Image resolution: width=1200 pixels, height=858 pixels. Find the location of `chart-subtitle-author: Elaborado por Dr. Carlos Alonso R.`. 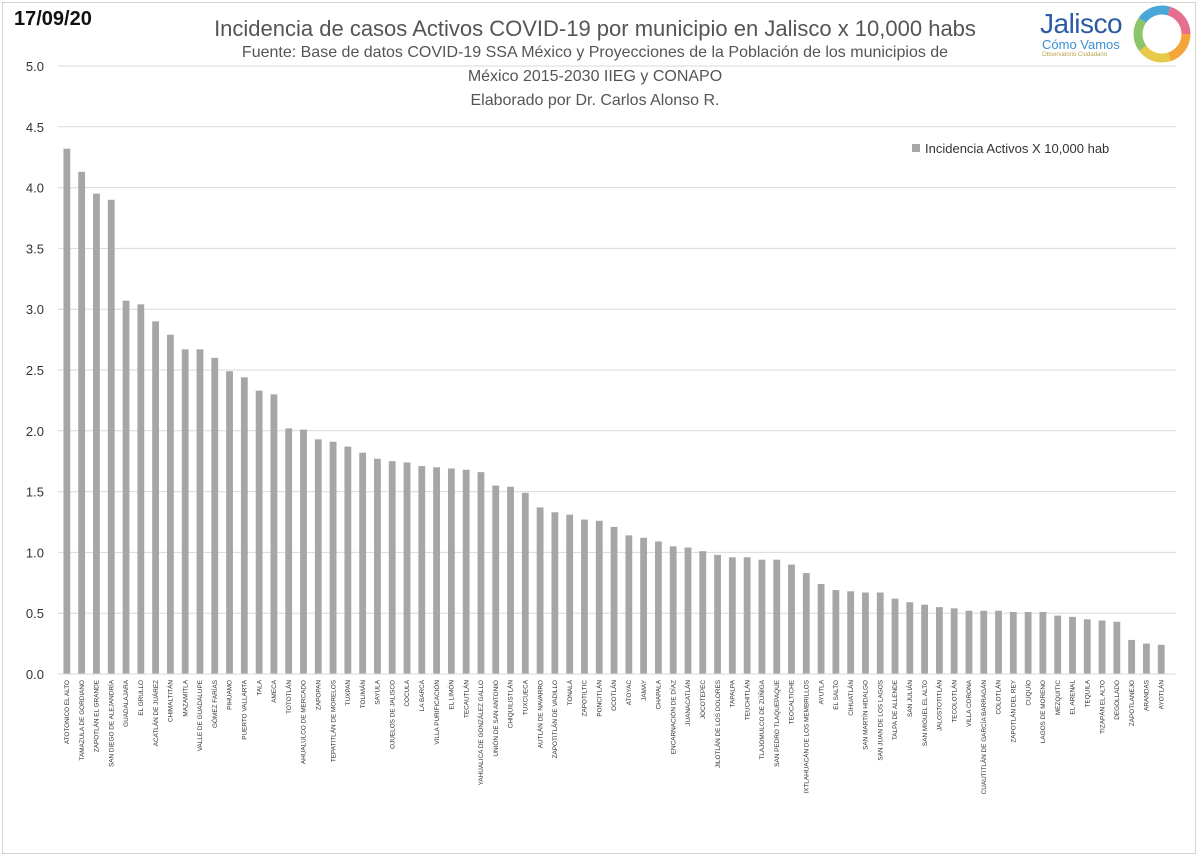

chart-subtitle-author: Elaborado por Dr. Carlos Alonso R. is located at coordinates (595, 100).